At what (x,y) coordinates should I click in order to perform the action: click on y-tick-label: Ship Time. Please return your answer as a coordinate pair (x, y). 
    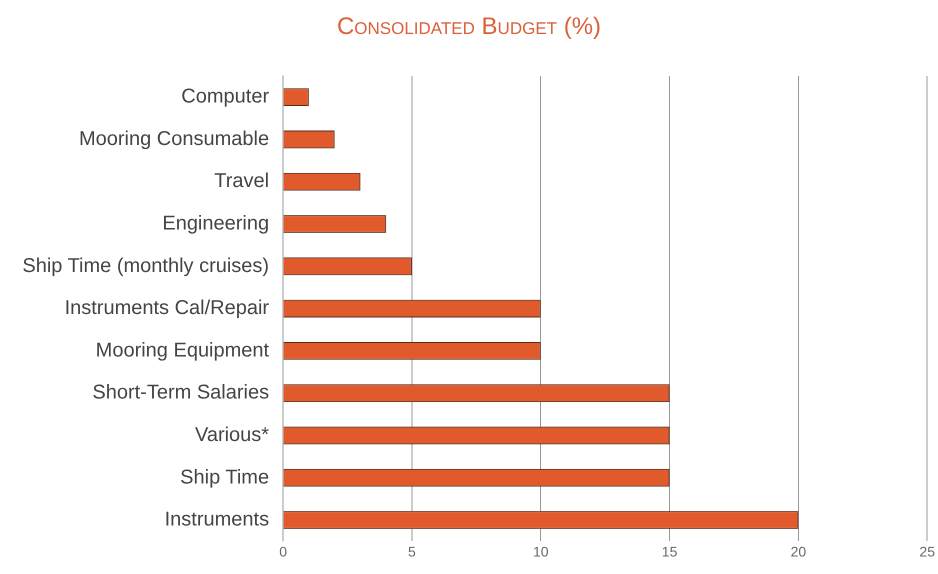
    Looking at the image, I should click on (225, 477).